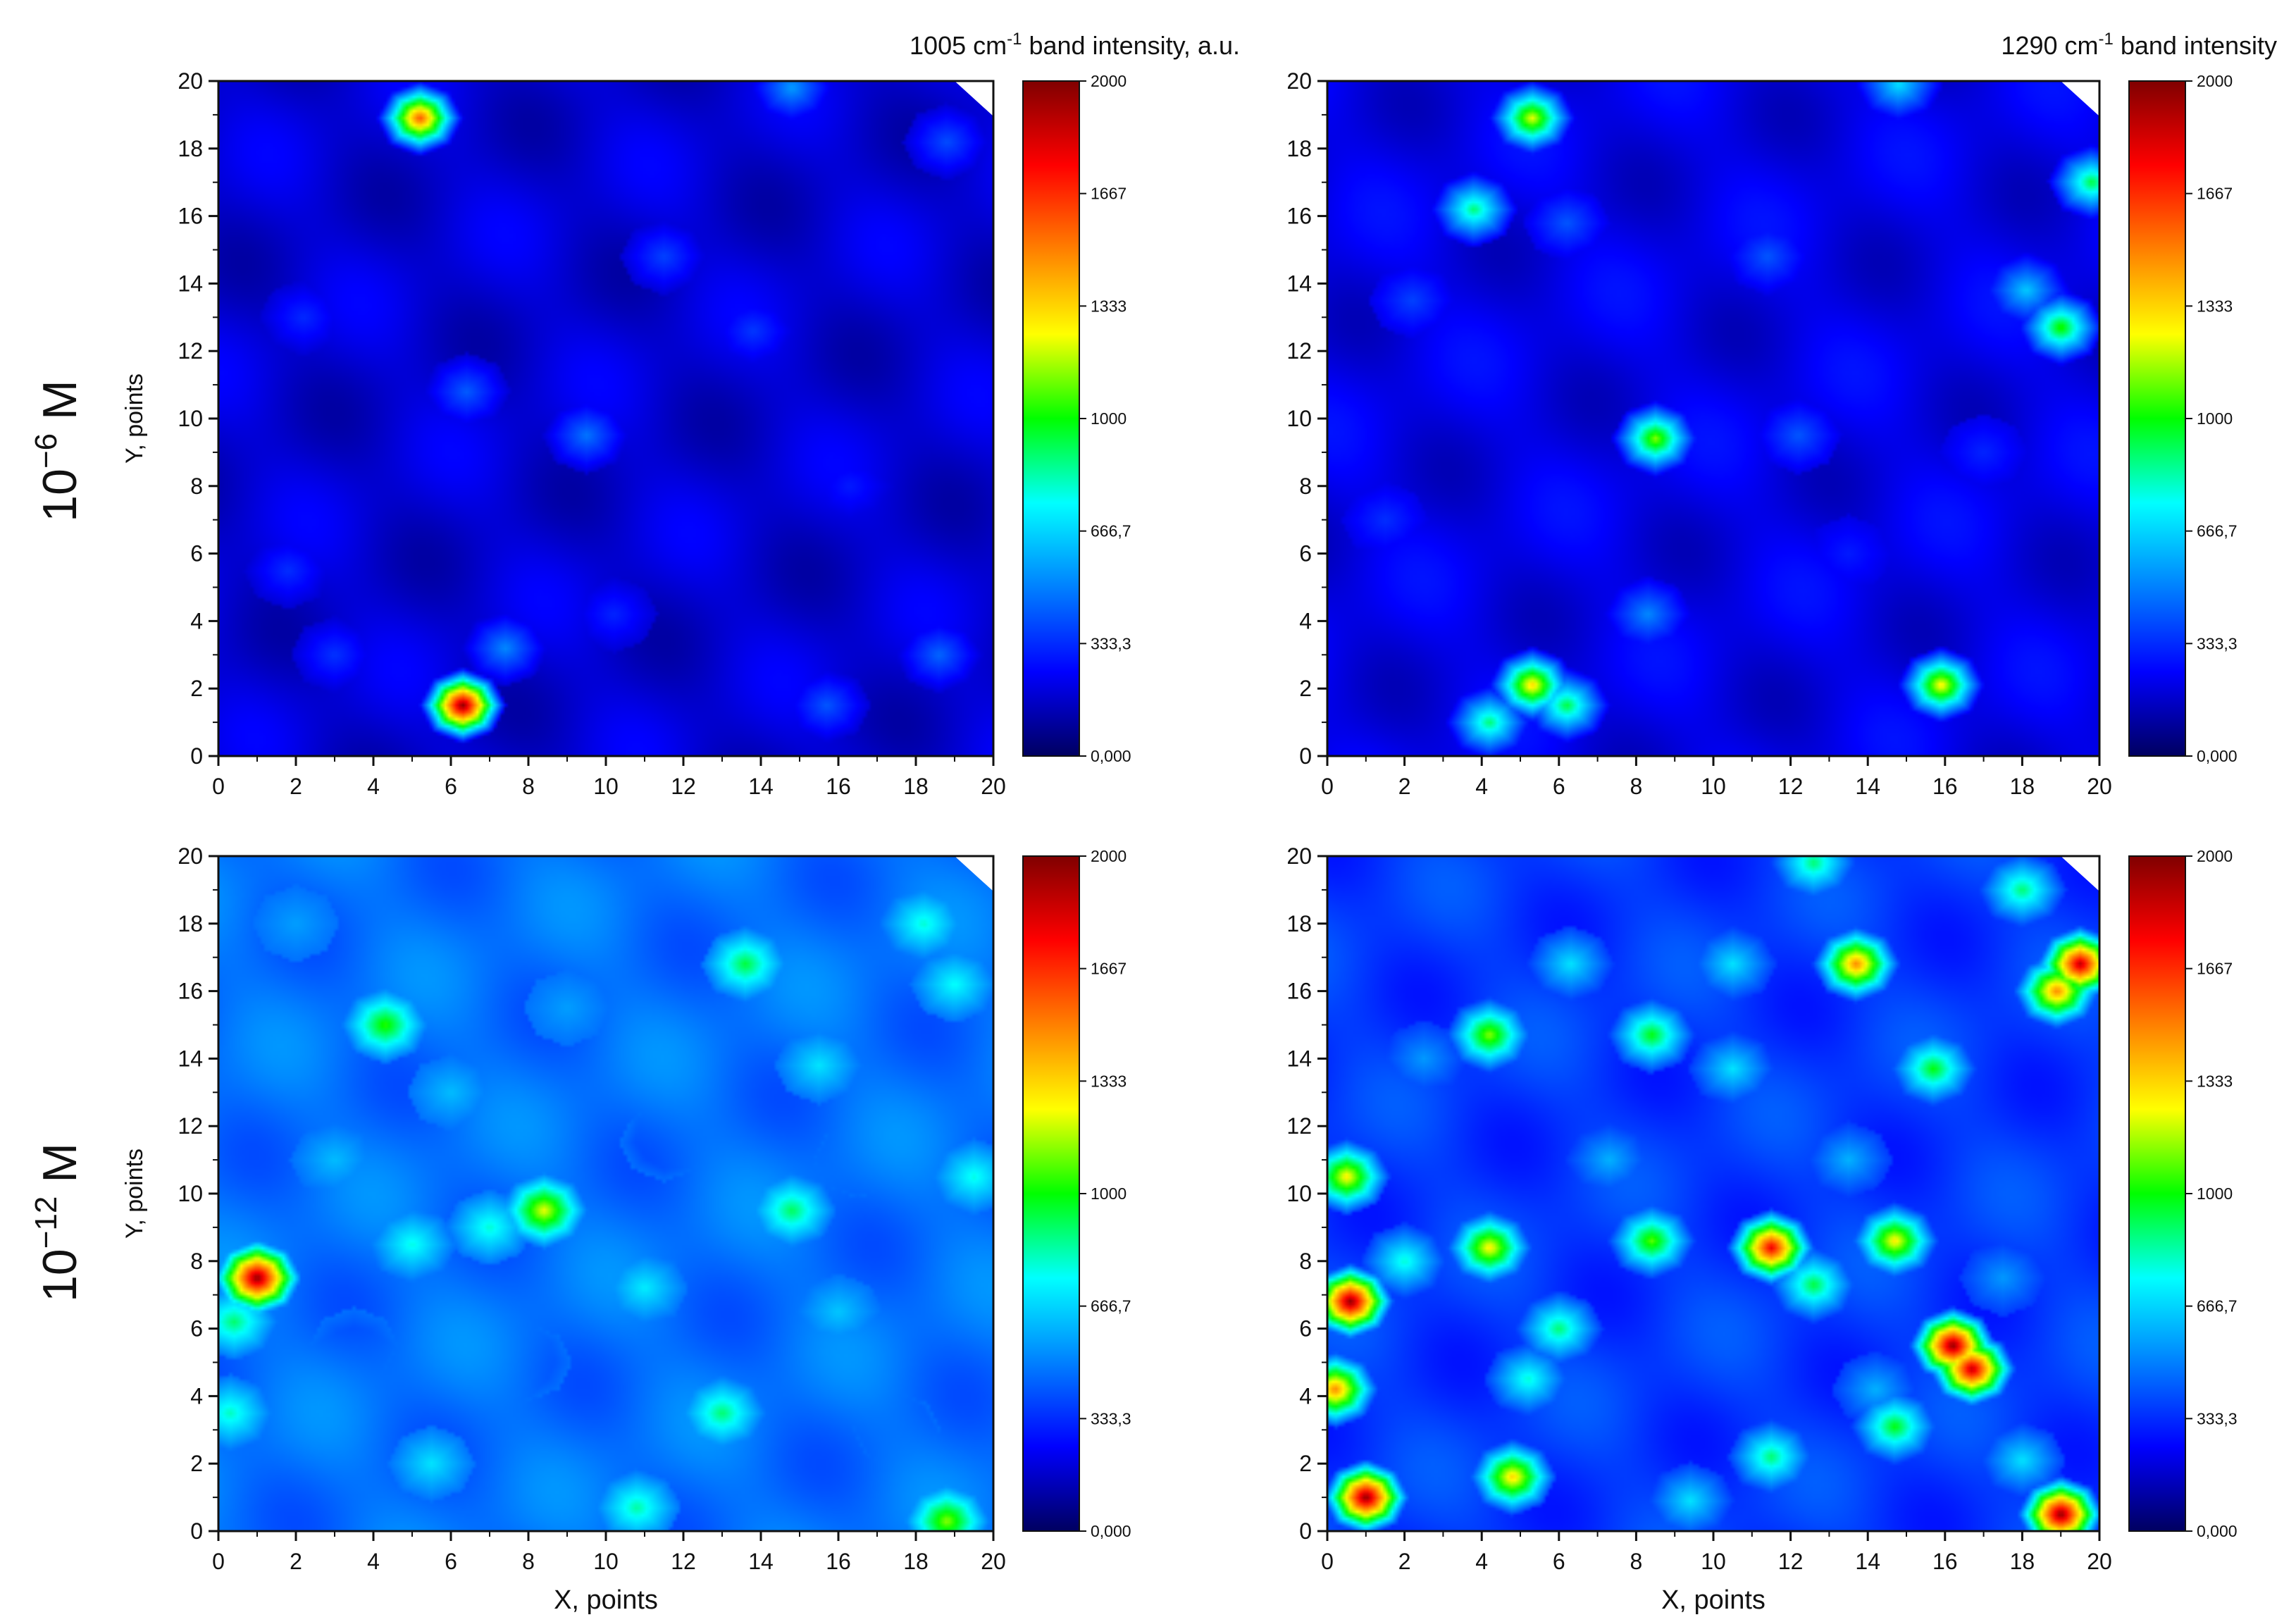  I want to click on panel-top-left-xtick-label: 16, so click(839, 786).